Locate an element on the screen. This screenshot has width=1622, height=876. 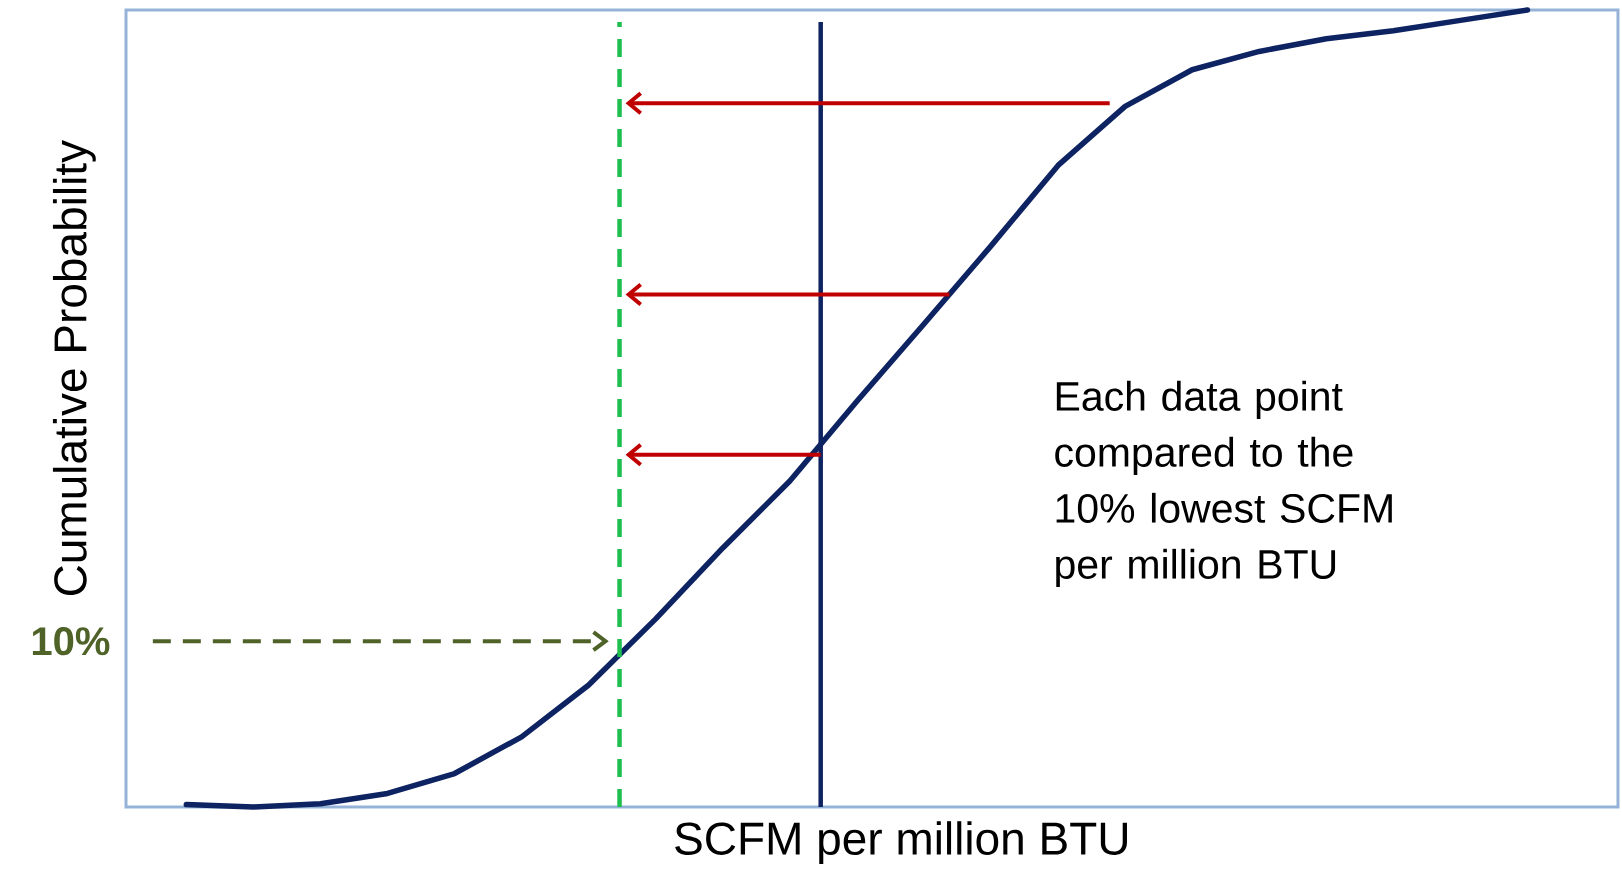
x-axis-title: SCFM per million BTU is located at coordinates (901, 843).